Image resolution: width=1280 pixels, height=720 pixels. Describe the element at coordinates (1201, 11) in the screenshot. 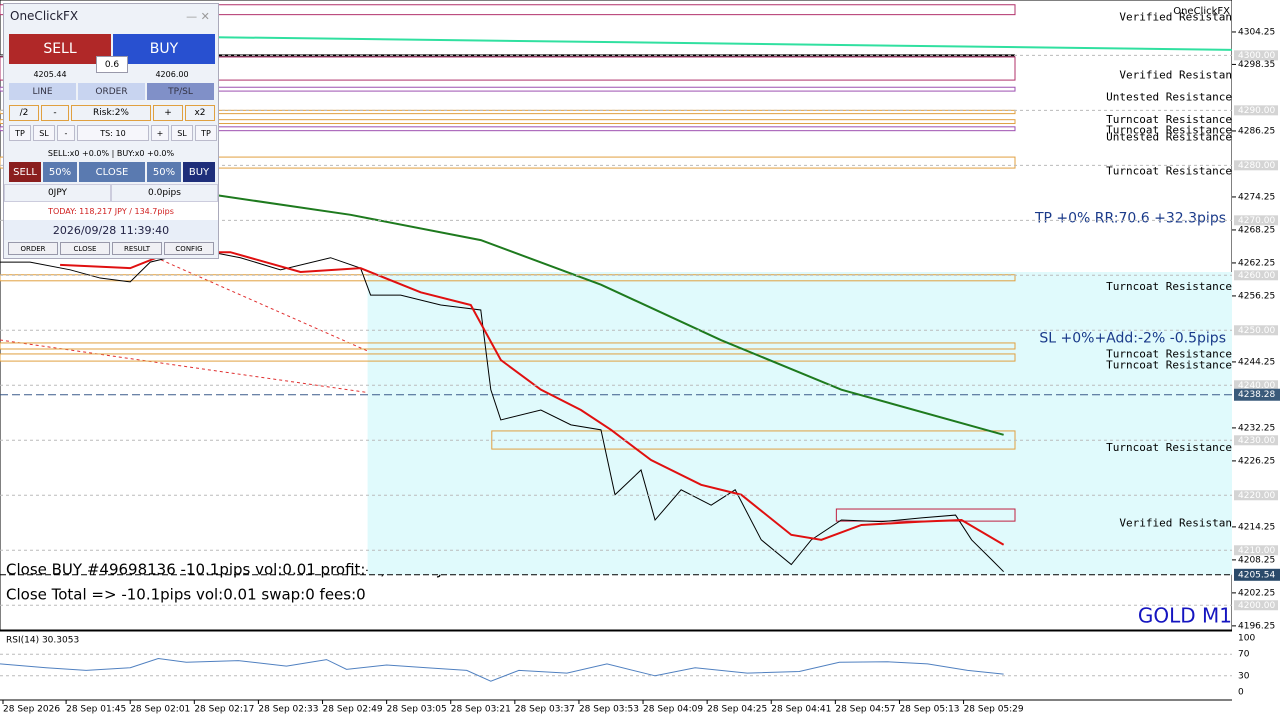

I see `brand-label: OneClickFX` at that location.